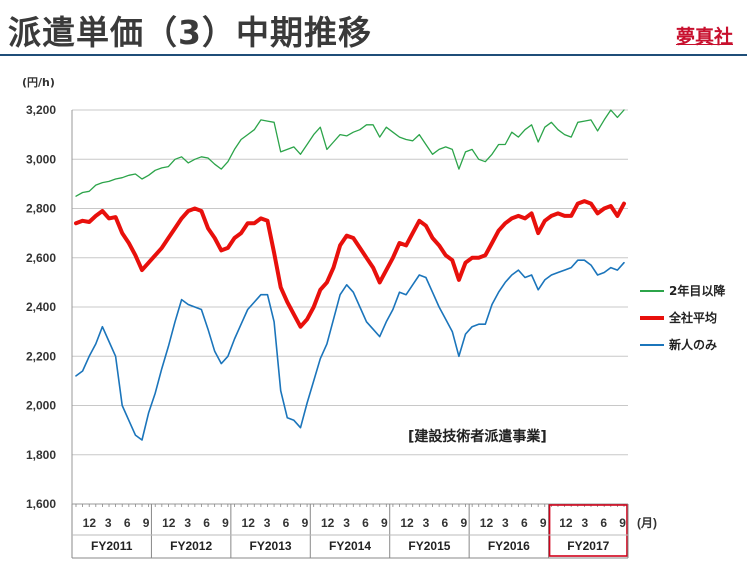  I want to click on brand-logo-text: 夢真社, so click(704, 37).